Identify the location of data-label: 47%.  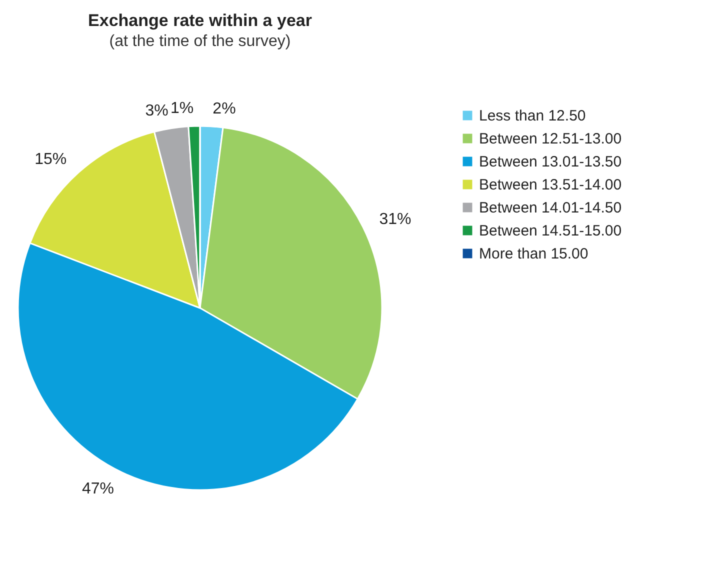
(98, 489).